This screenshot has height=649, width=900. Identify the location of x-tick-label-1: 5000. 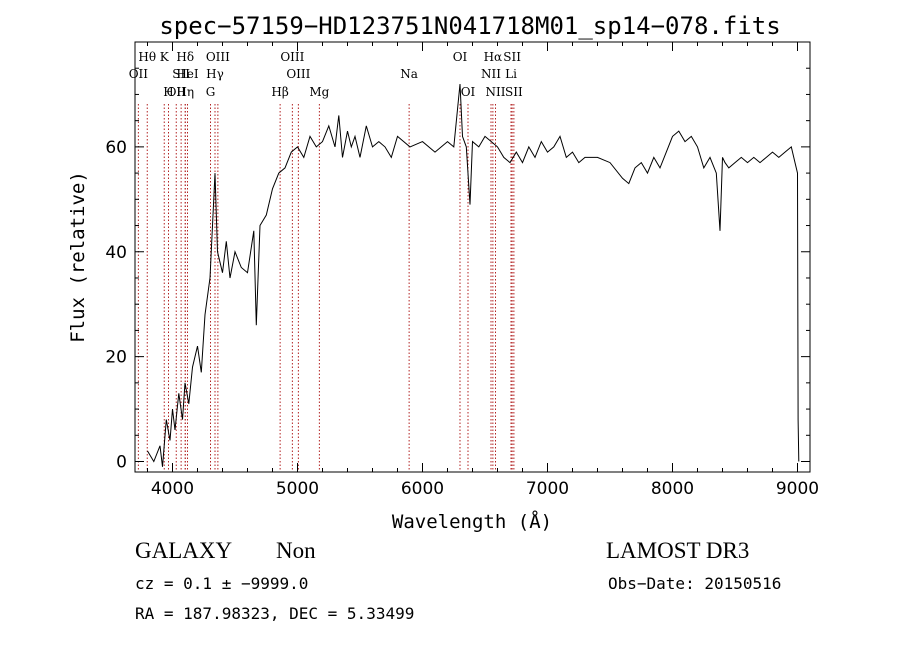
(297, 489).